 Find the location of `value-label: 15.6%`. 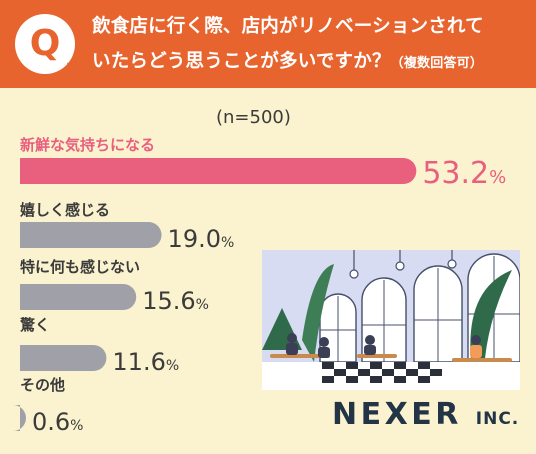

value-label: 15.6% is located at coordinates (175, 301).